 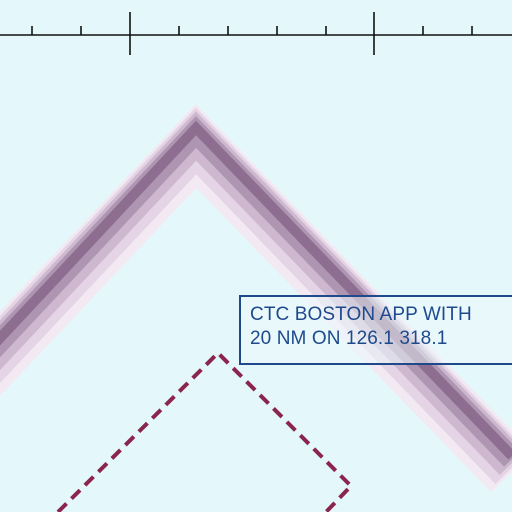 I want to click on approach-control-callout-box: CTC BOSTON APP WITH 20 NM ON 126.1 318.1, so click(x=375, y=330).